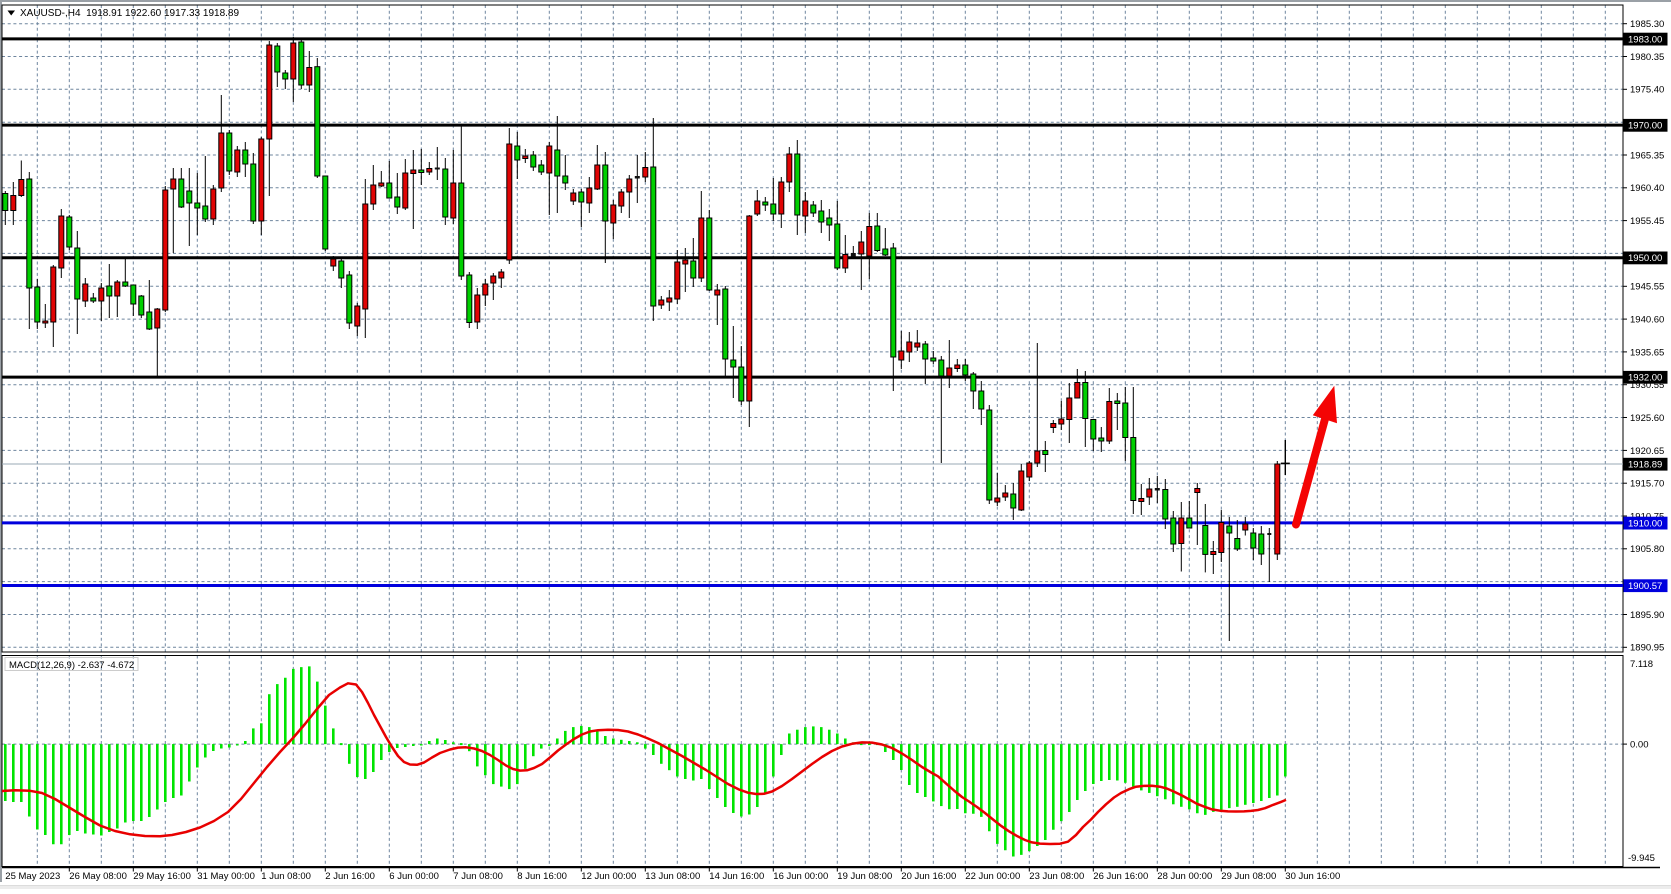  What do you see at coordinates (1645, 126) in the screenshot?
I see `svg-text: 1970.00` at bounding box center [1645, 126].